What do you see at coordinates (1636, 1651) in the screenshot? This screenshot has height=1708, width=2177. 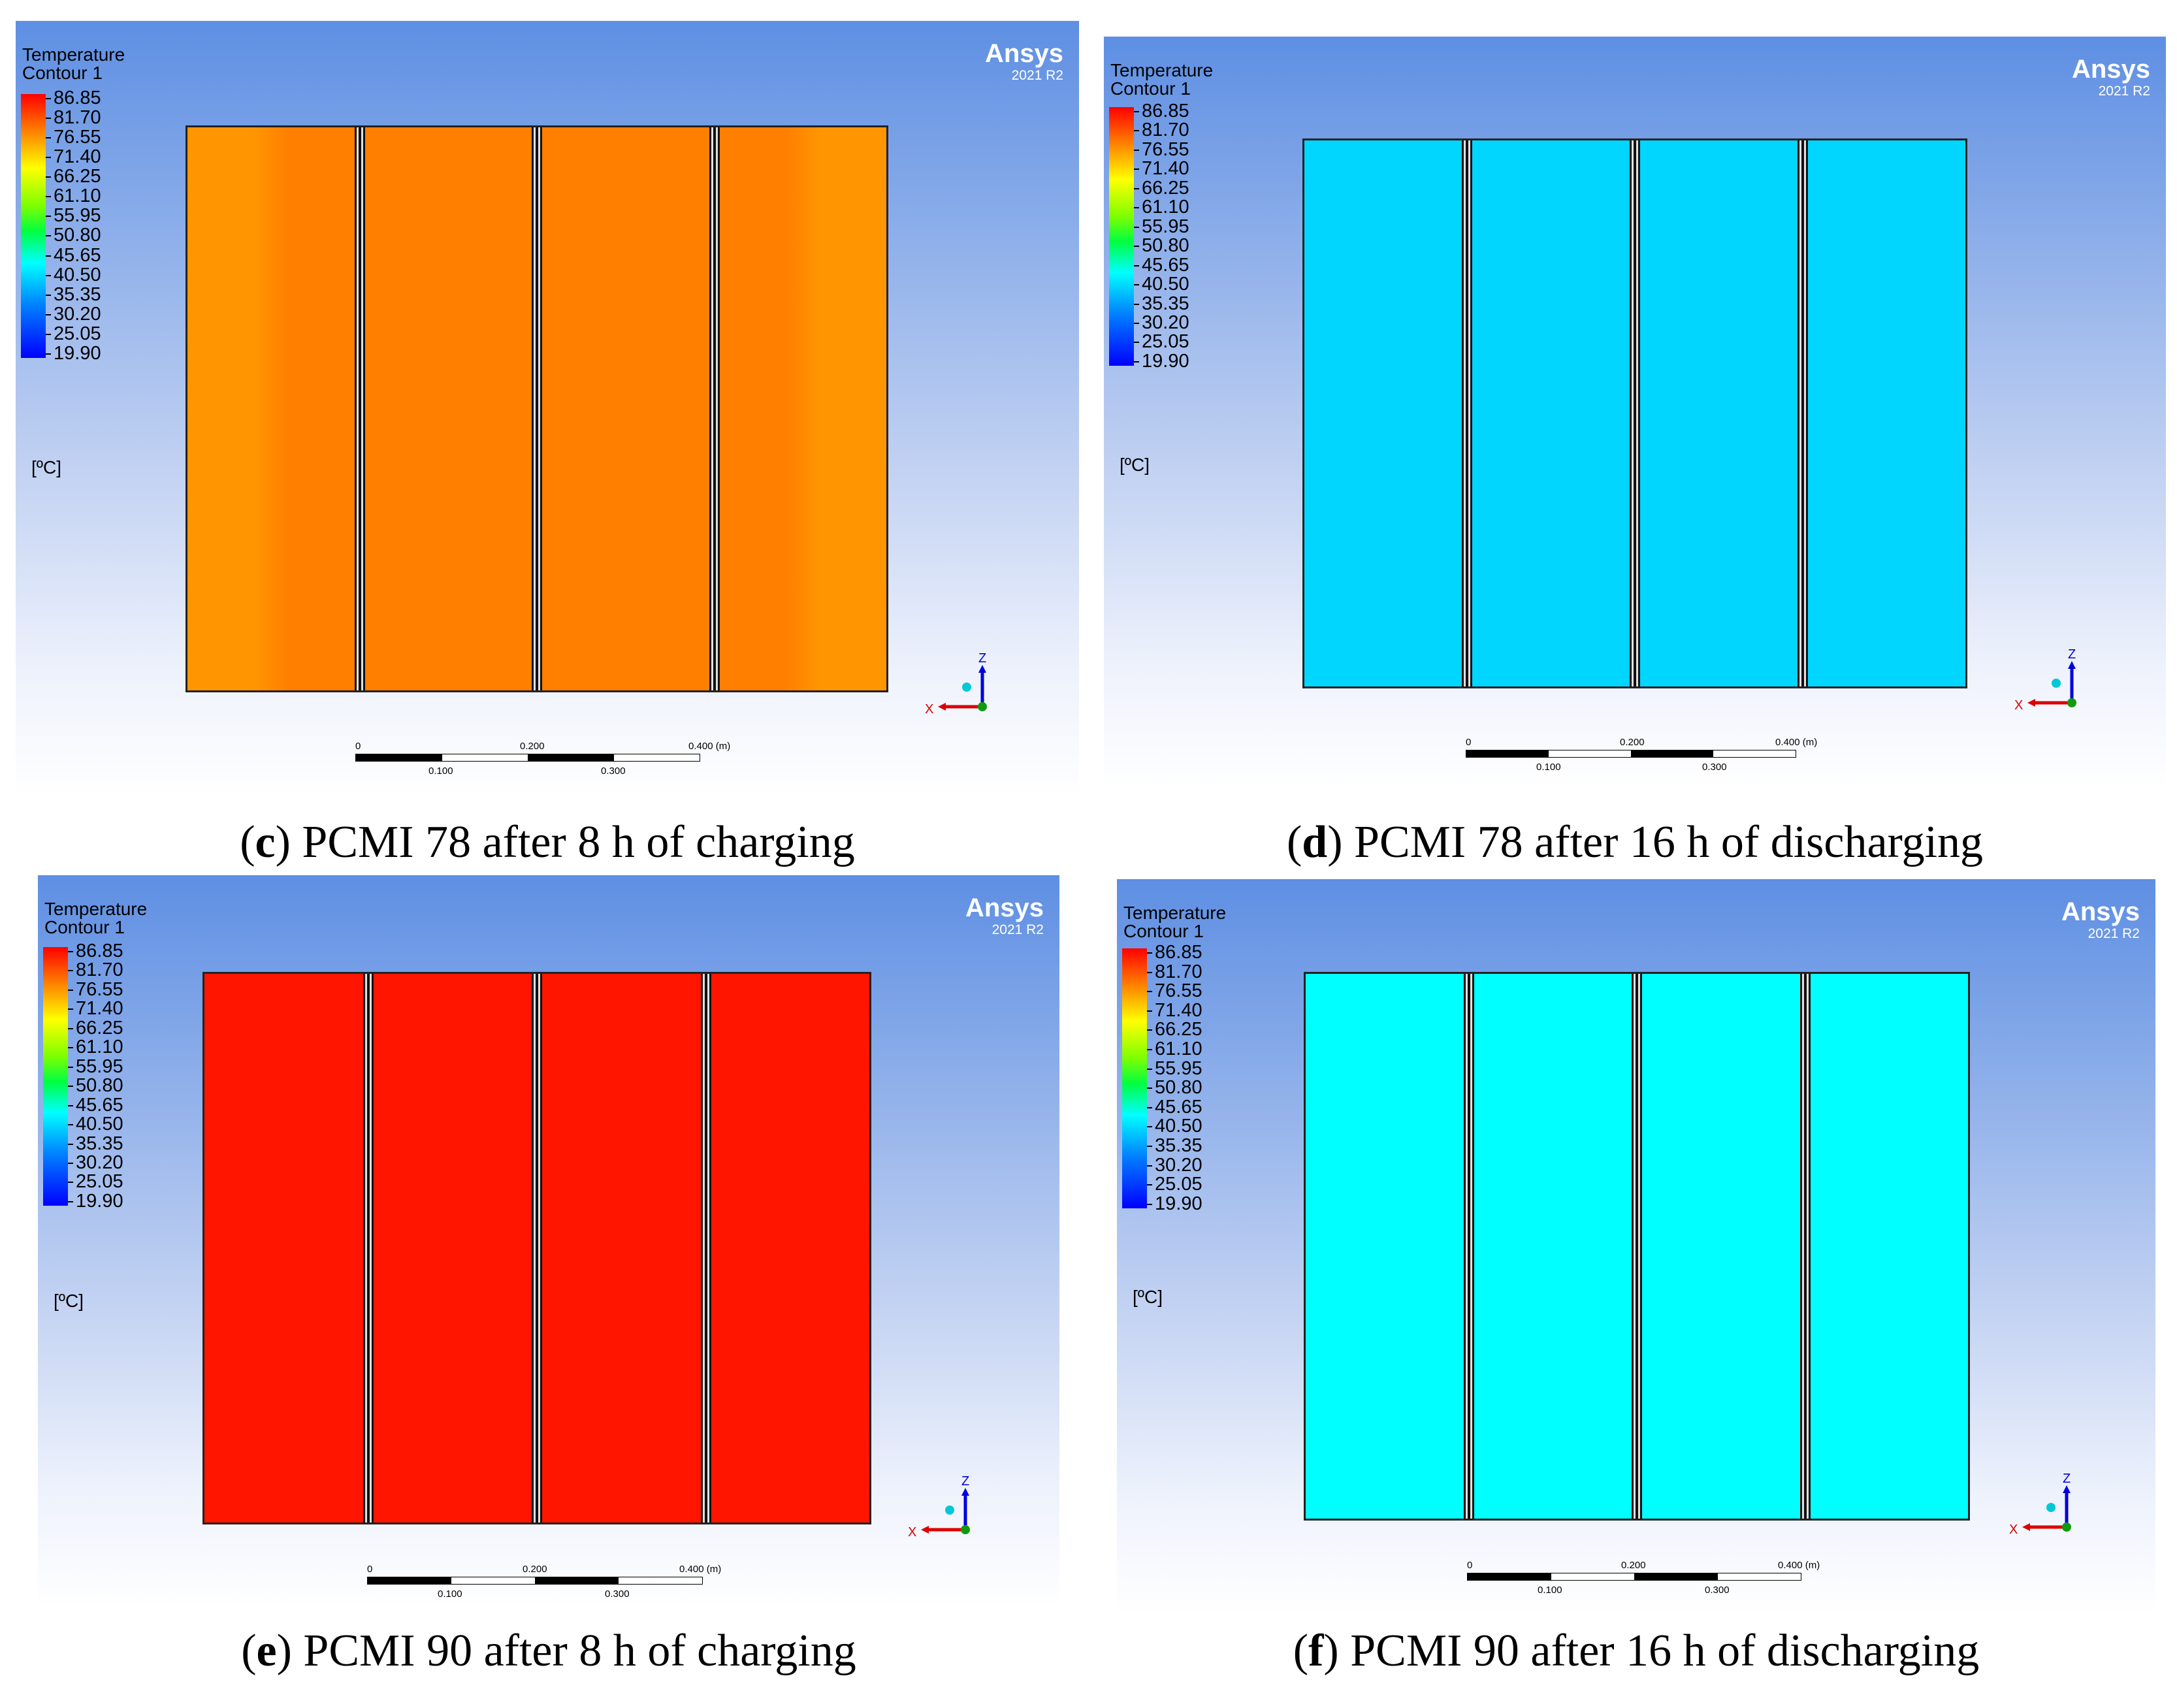 I see `caption-f: (f) PCMI 90 after 16 h of discharging` at bounding box center [1636, 1651].